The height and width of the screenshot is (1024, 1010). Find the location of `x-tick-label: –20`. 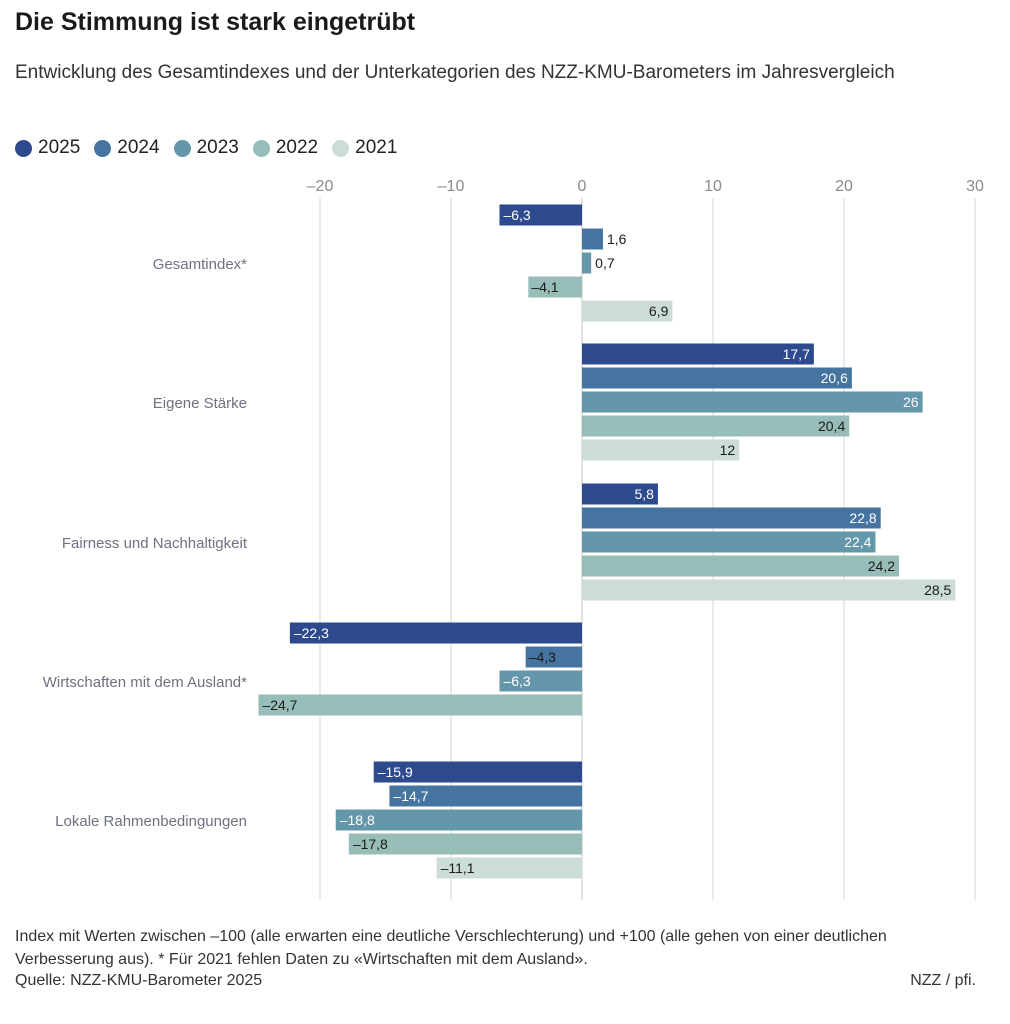

x-tick-label: –20 is located at coordinates (320, 186).